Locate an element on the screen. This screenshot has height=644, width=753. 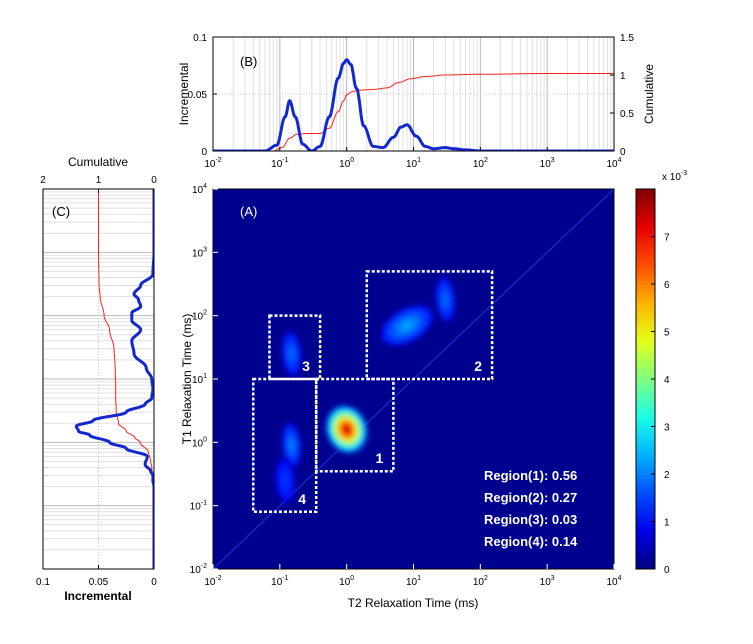
panel-b-ylabel-right: Cumulative is located at coordinates (649, 94).